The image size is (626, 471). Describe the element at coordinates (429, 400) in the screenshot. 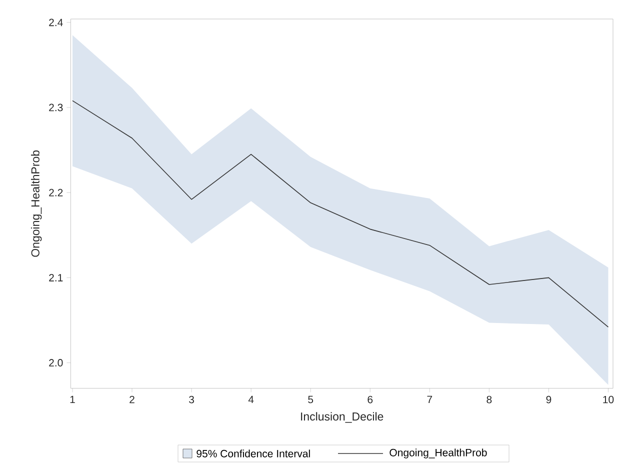

I see `x-tick-label: 7` at that location.